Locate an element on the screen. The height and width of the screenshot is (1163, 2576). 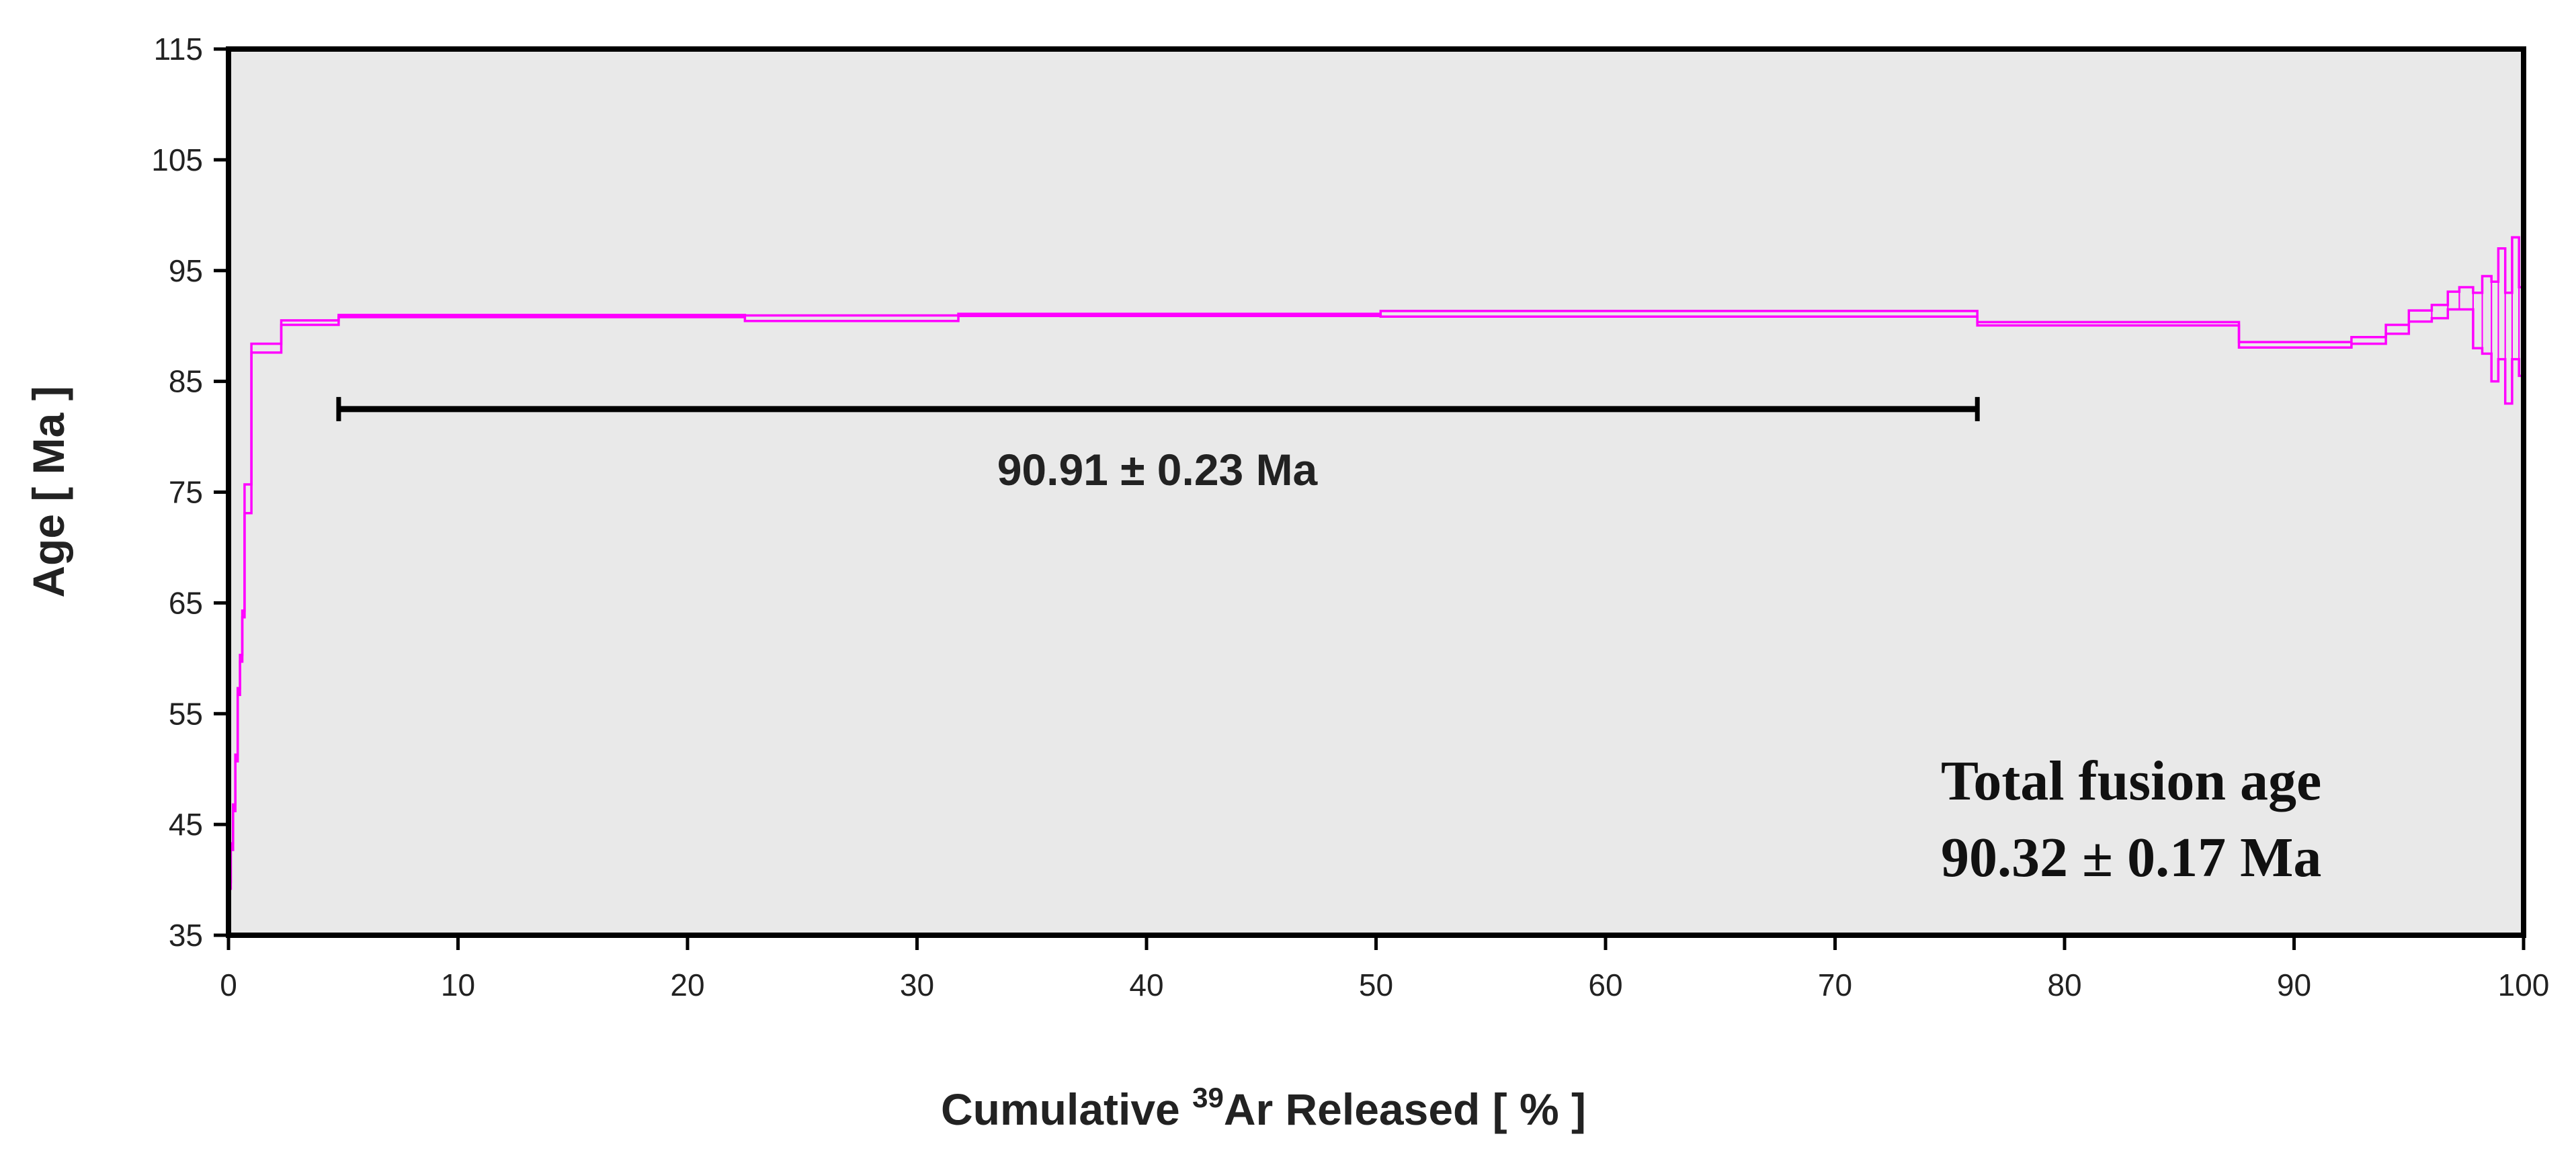
x-tick-label: 60 is located at coordinates (1605, 985).